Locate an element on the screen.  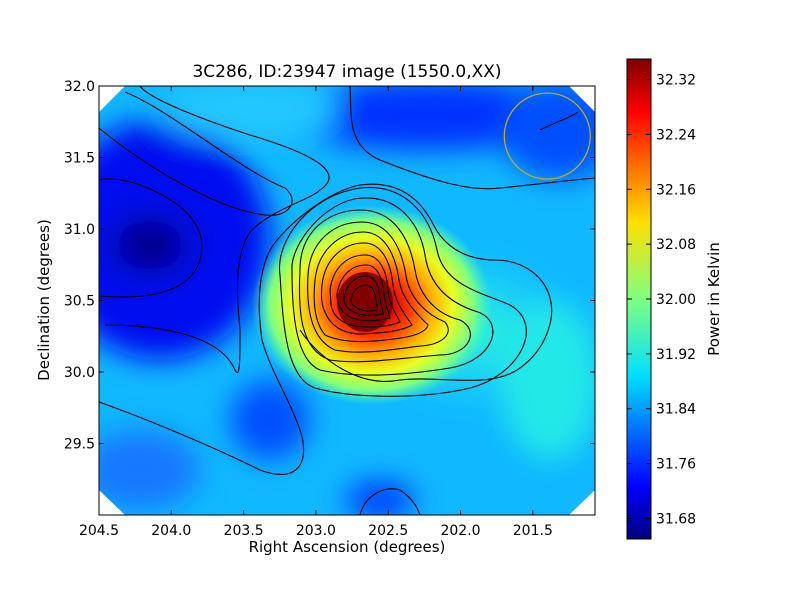
y-tick-label: 29.5 is located at coordinates (79, 445).